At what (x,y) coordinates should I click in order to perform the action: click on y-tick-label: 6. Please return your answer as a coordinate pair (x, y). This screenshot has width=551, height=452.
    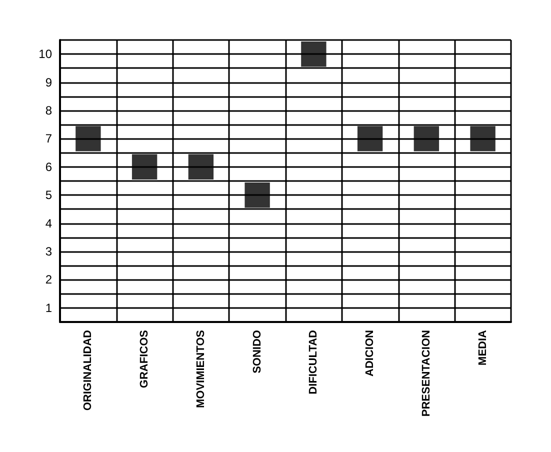
    Looking at the image, I should click on (48, 167).